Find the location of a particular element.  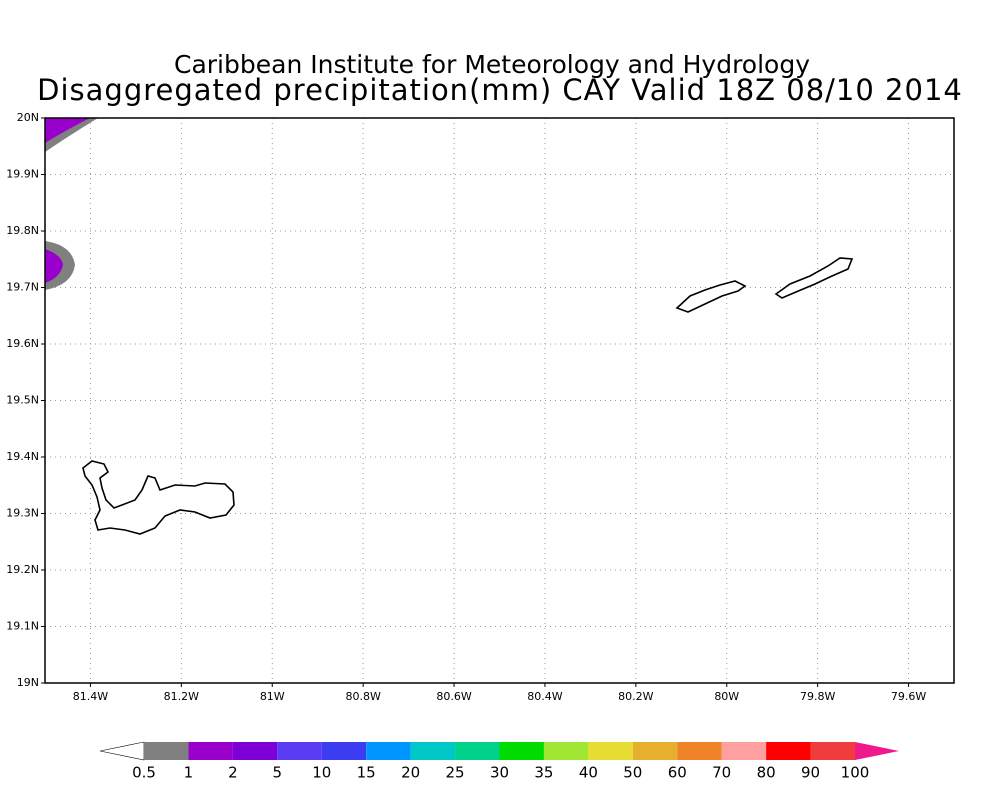

colorbar-label: 60 is located at coordinates (677, 773).